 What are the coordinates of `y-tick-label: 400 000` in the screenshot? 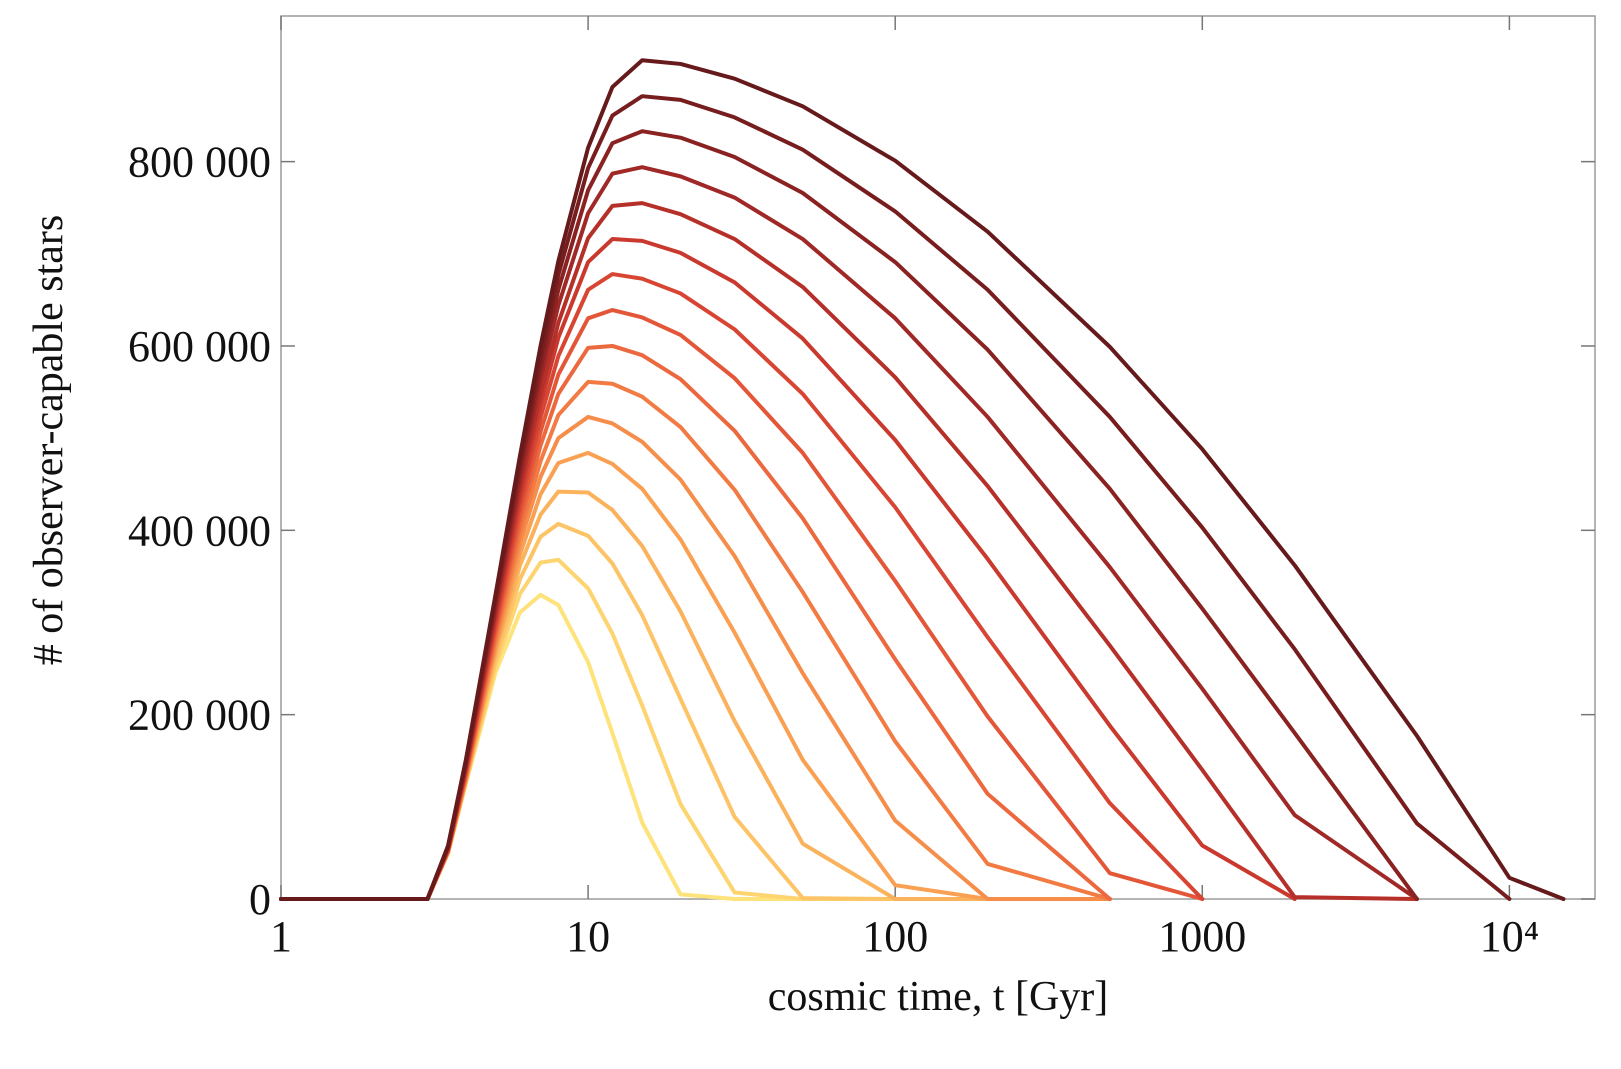 It's located at (199, 530).